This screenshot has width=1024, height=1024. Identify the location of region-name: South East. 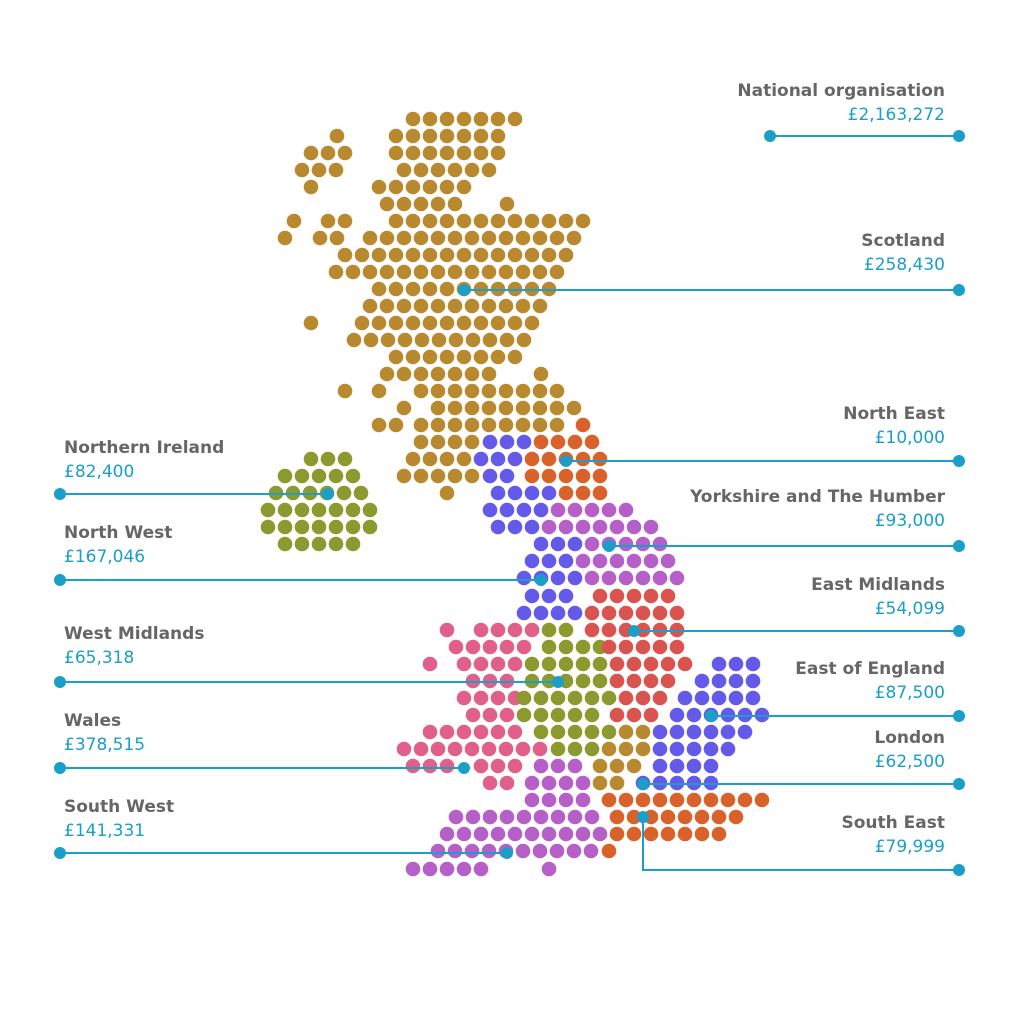
(893, 823).